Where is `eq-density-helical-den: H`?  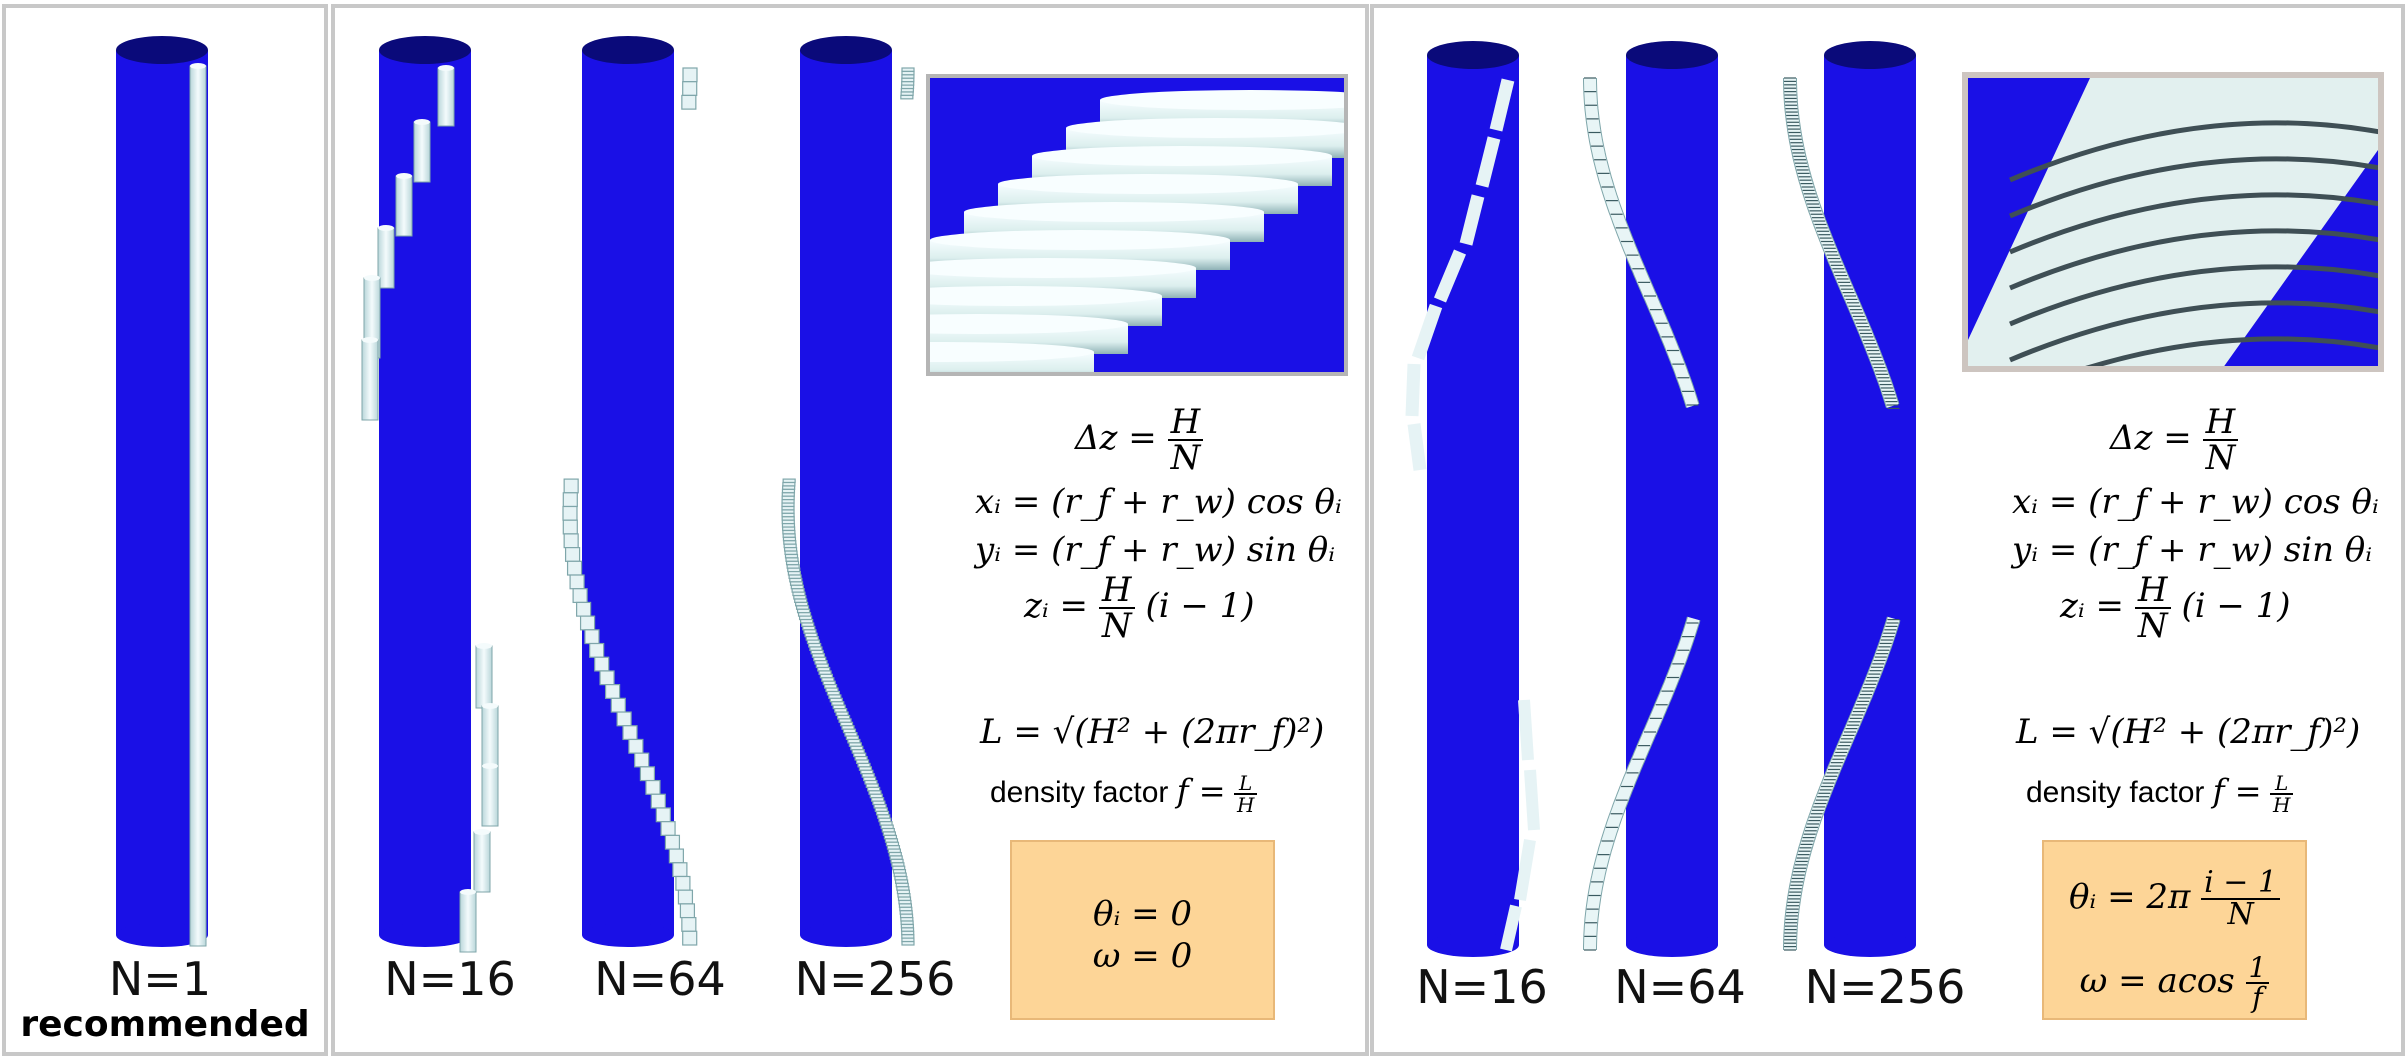
eq-density-helical-den: H is located at coordinates (2281, 805).